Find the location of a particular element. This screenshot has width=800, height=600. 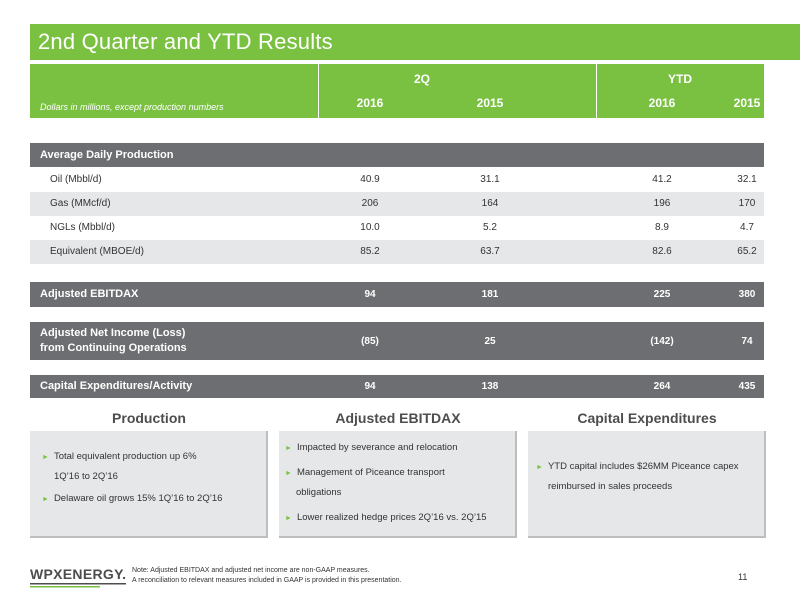

bullet-continuation: reimbursed in sales proceeds is located at coordinates (610, 486).